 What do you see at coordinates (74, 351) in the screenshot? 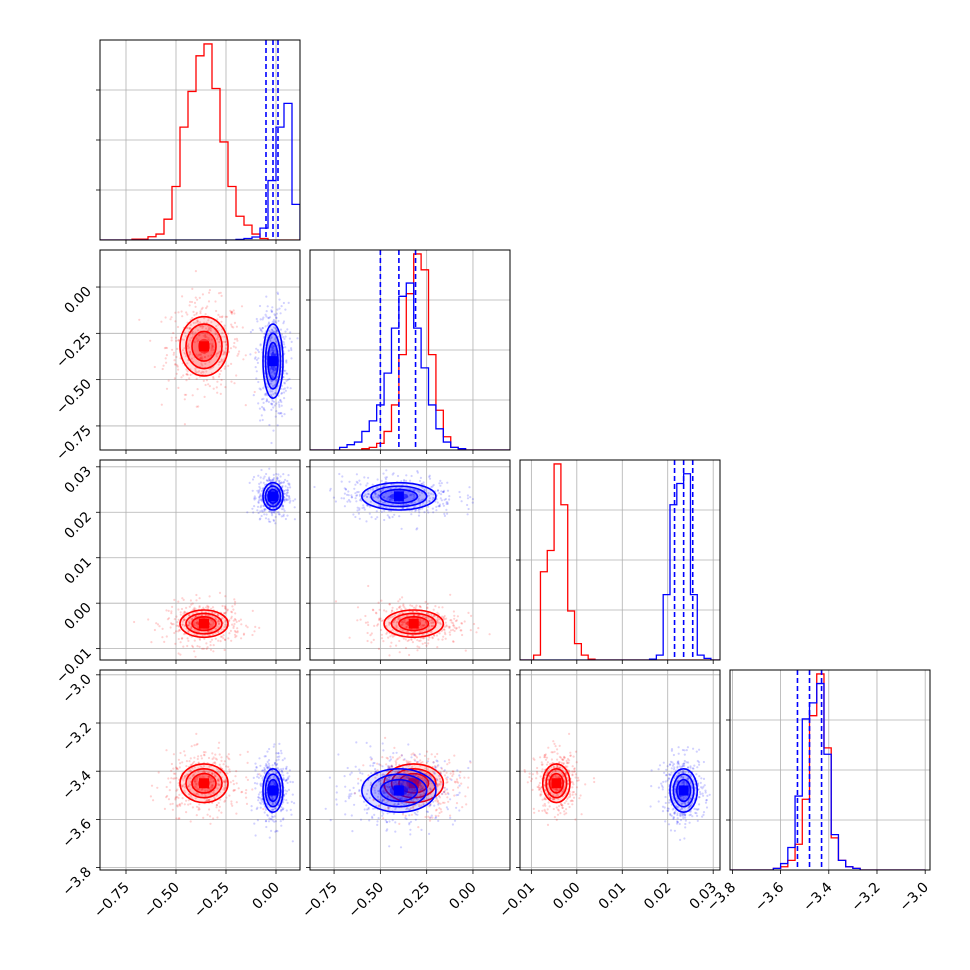
I see `y-tick-label: −0.25` at bounding box center [74, 351].